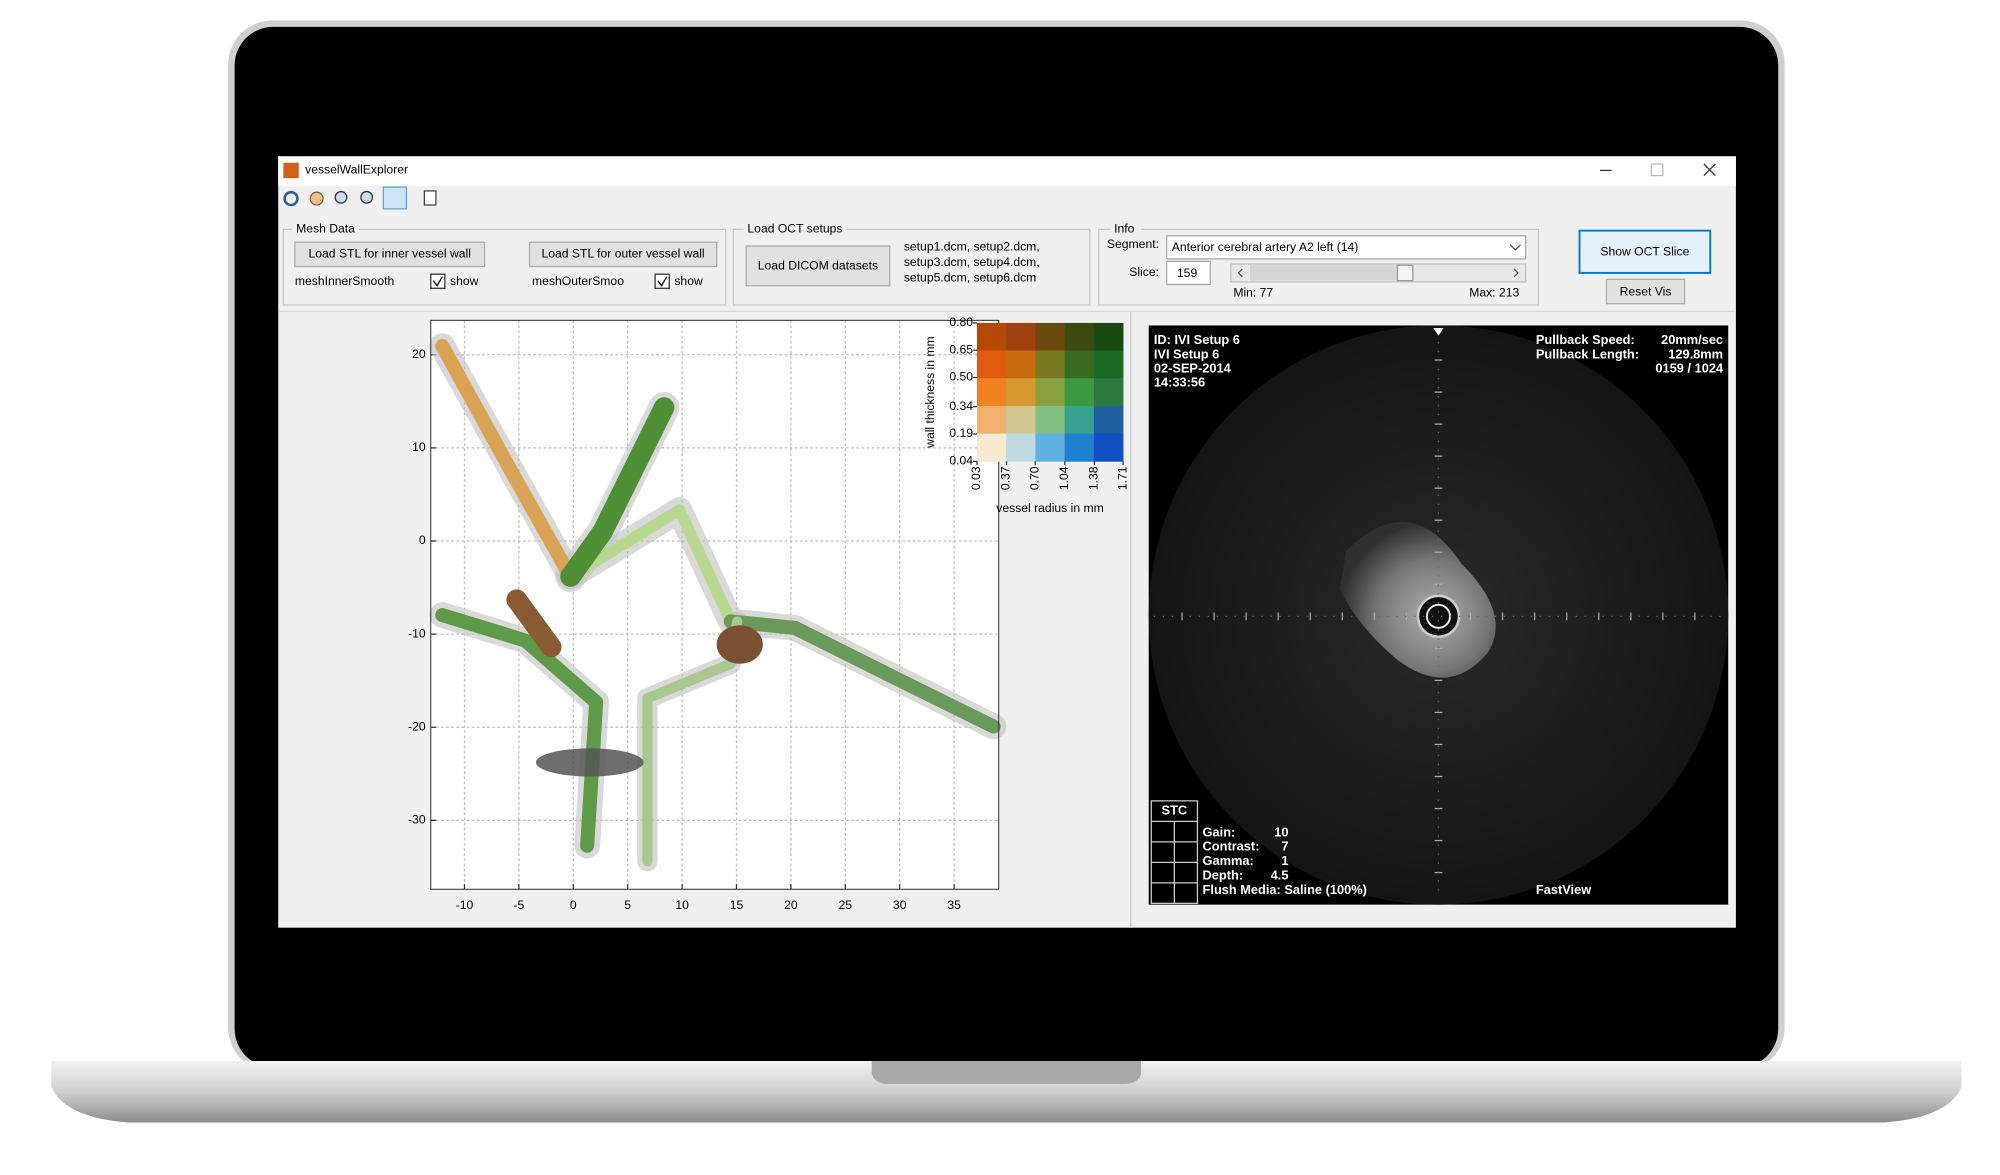 The width and height of the screenshot is (2000, 1175). Describe the element at coordinates (961, 349) in the screenshot. I see `colorbar-y-tick-label: 0.65` at that location.